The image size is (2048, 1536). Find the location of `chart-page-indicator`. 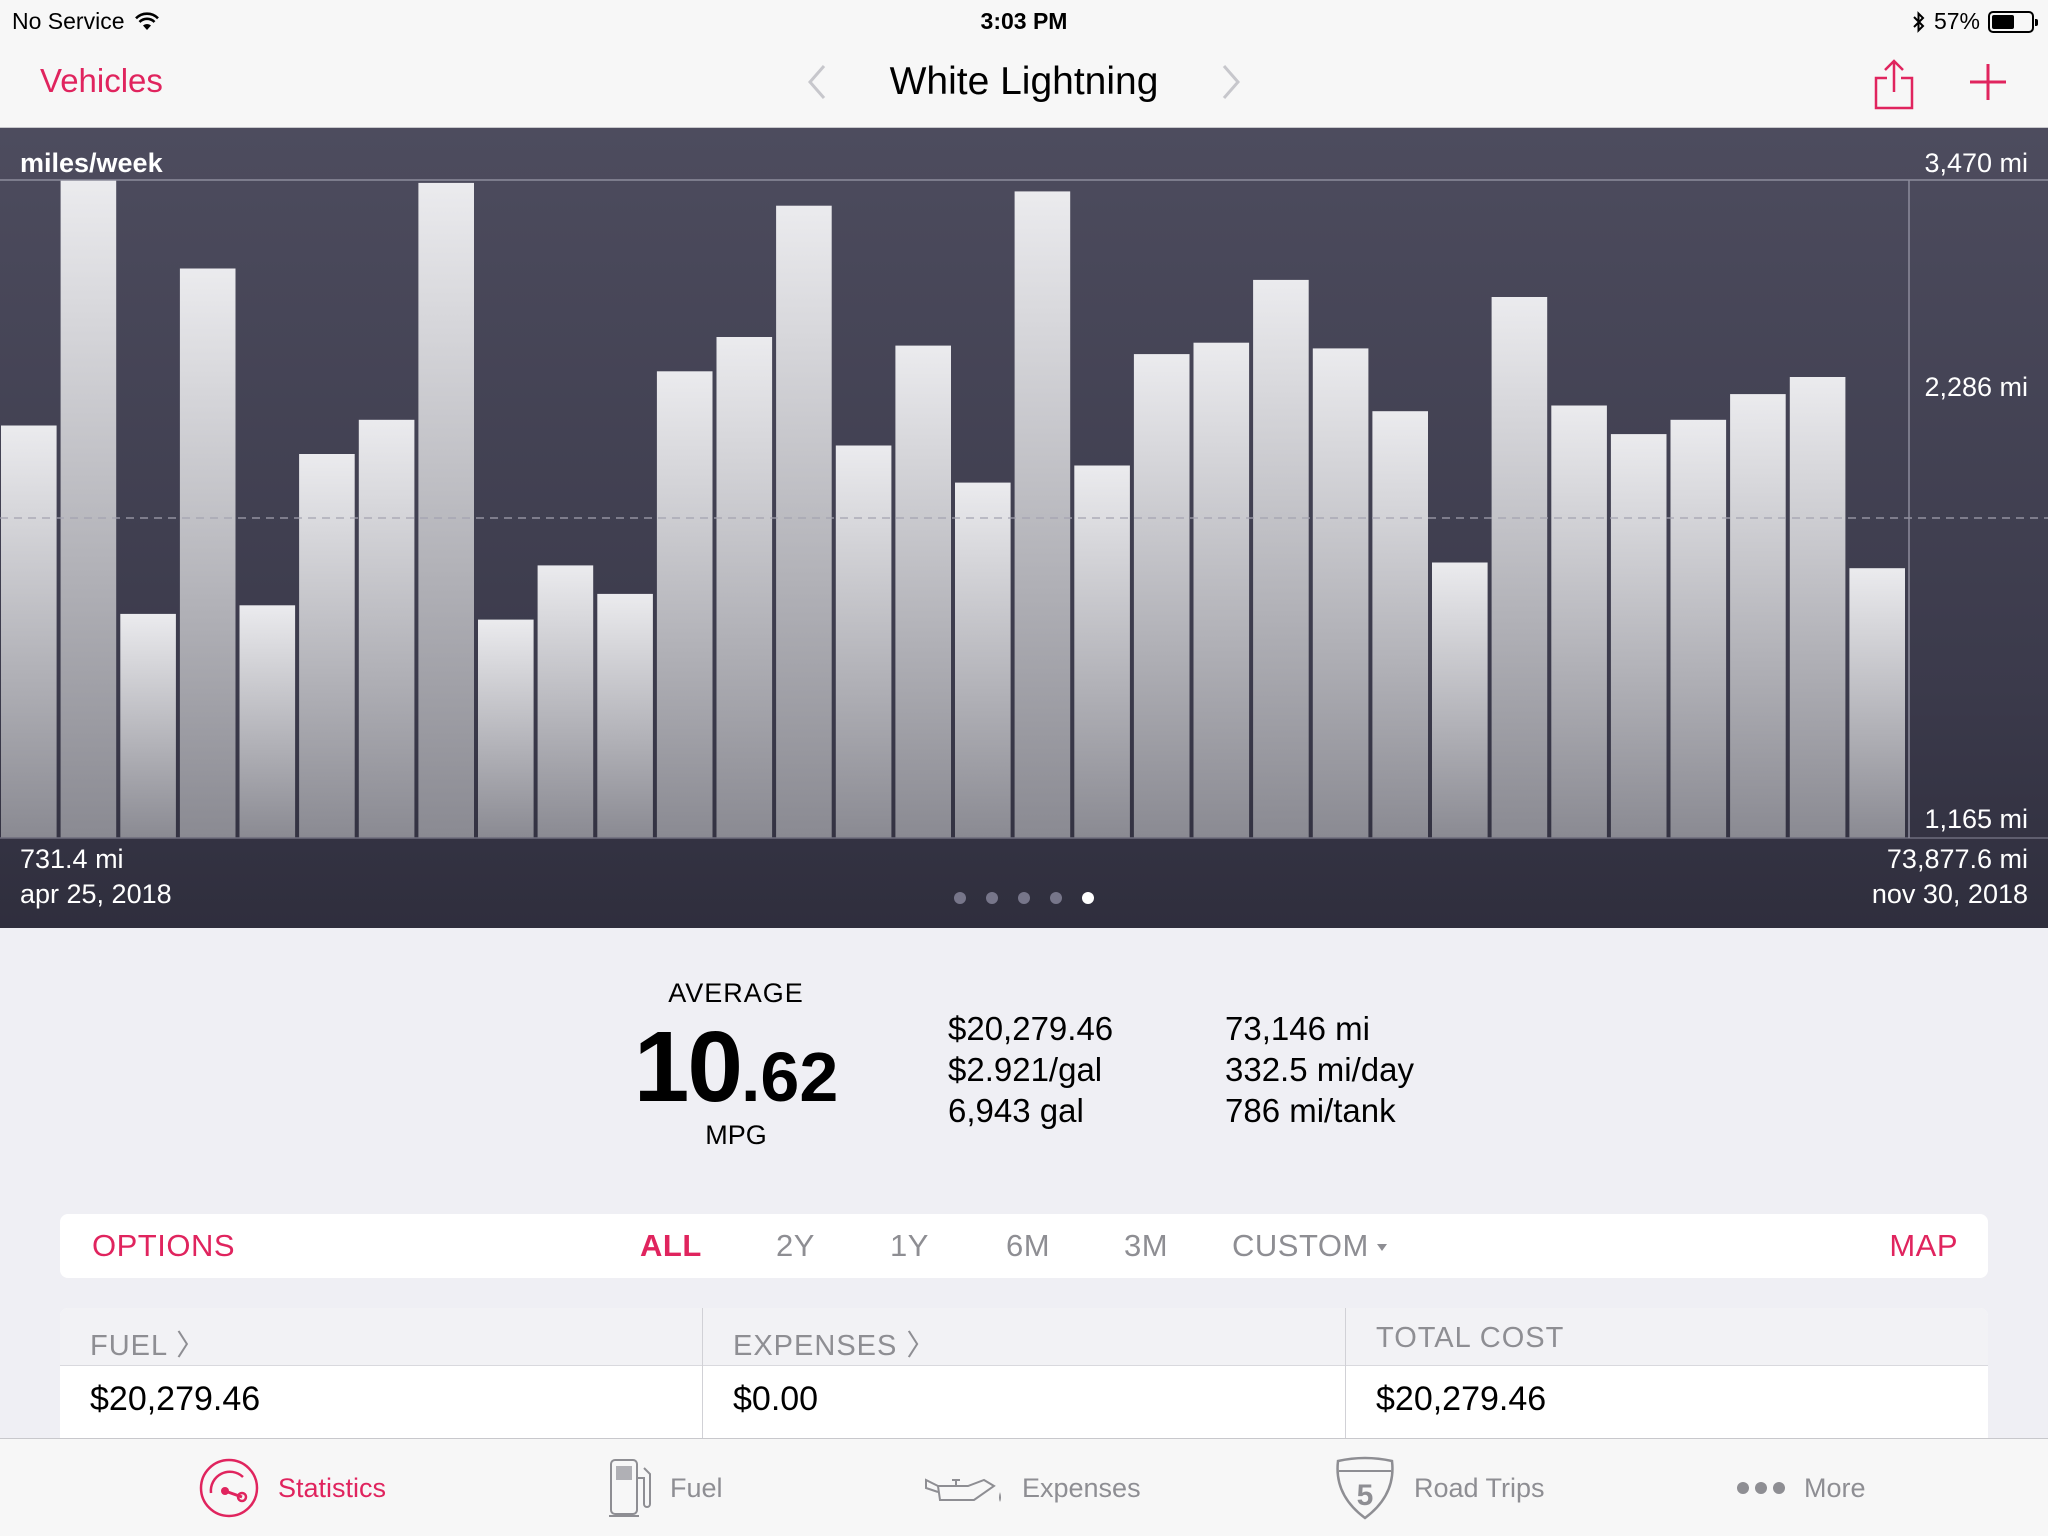

chart-page-indicator is located at coordinates (1024, 898).